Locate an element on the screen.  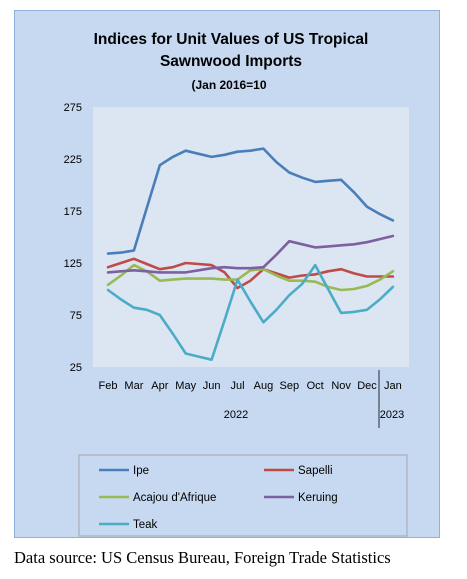
x-tick-label: Jan is located at coordinates (393, 386).